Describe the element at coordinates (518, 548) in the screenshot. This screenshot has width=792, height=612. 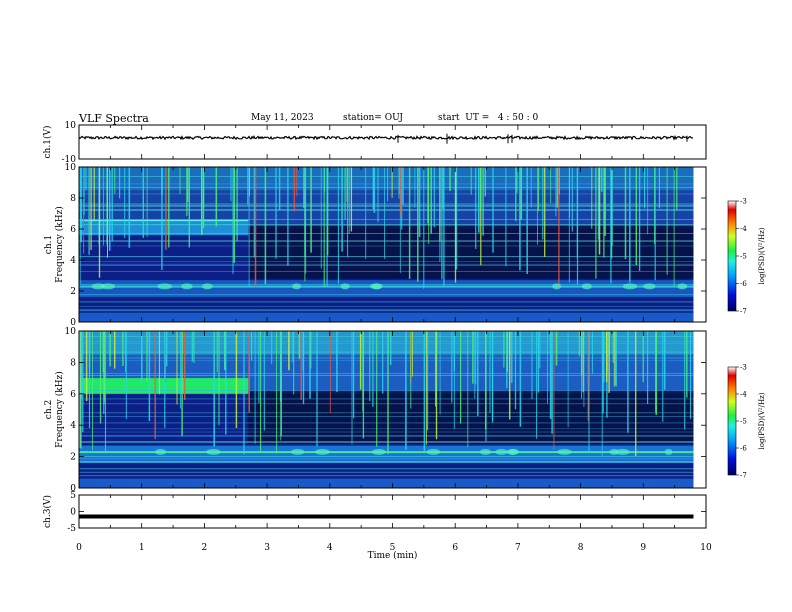
I see `x-tick-label: 7` at that location.